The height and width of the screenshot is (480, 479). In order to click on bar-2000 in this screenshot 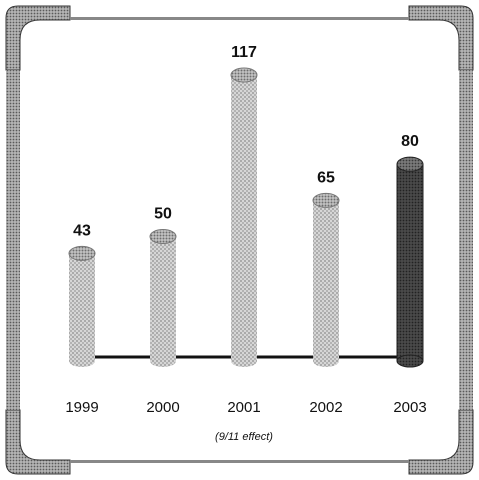, I will do `click(163, 297)`.